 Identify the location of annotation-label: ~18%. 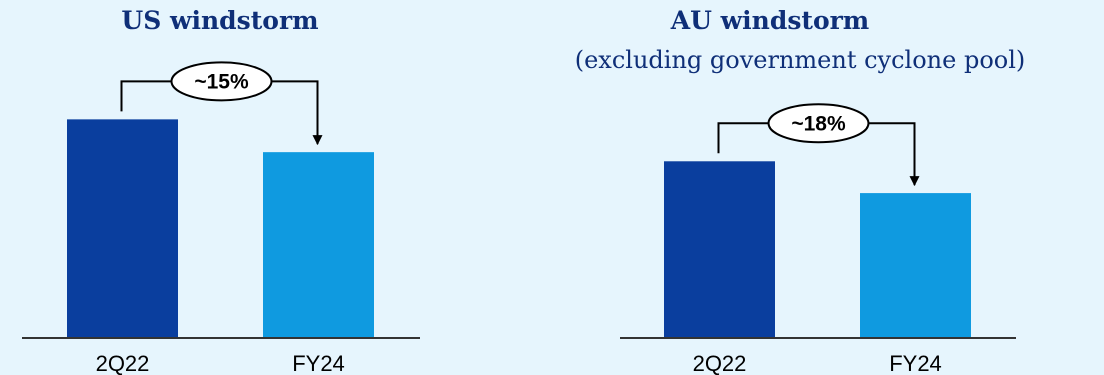
(818, 123).